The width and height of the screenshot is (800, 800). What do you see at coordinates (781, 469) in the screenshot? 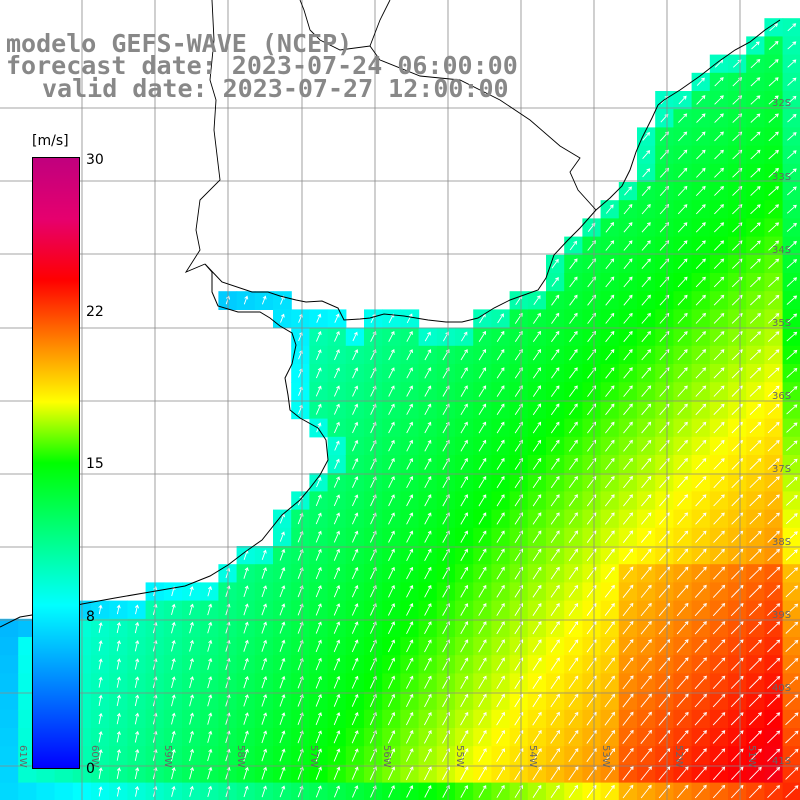
I see `latitude-label: 37S` at bounding box center [781, 469].